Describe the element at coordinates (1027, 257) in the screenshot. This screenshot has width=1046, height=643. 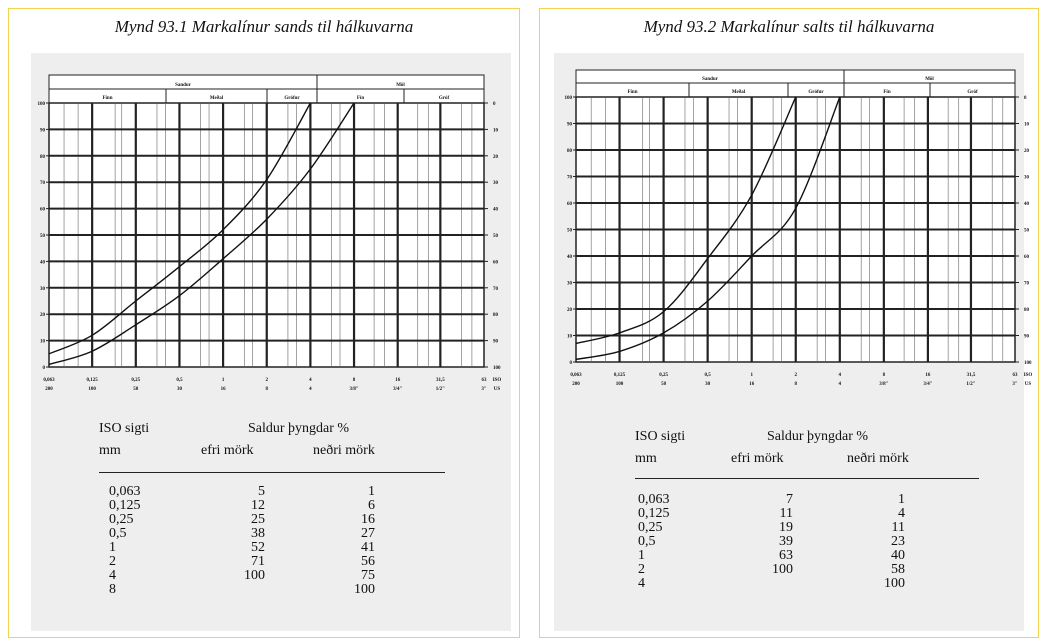
I see `y2-tick-label: 60` at that location.